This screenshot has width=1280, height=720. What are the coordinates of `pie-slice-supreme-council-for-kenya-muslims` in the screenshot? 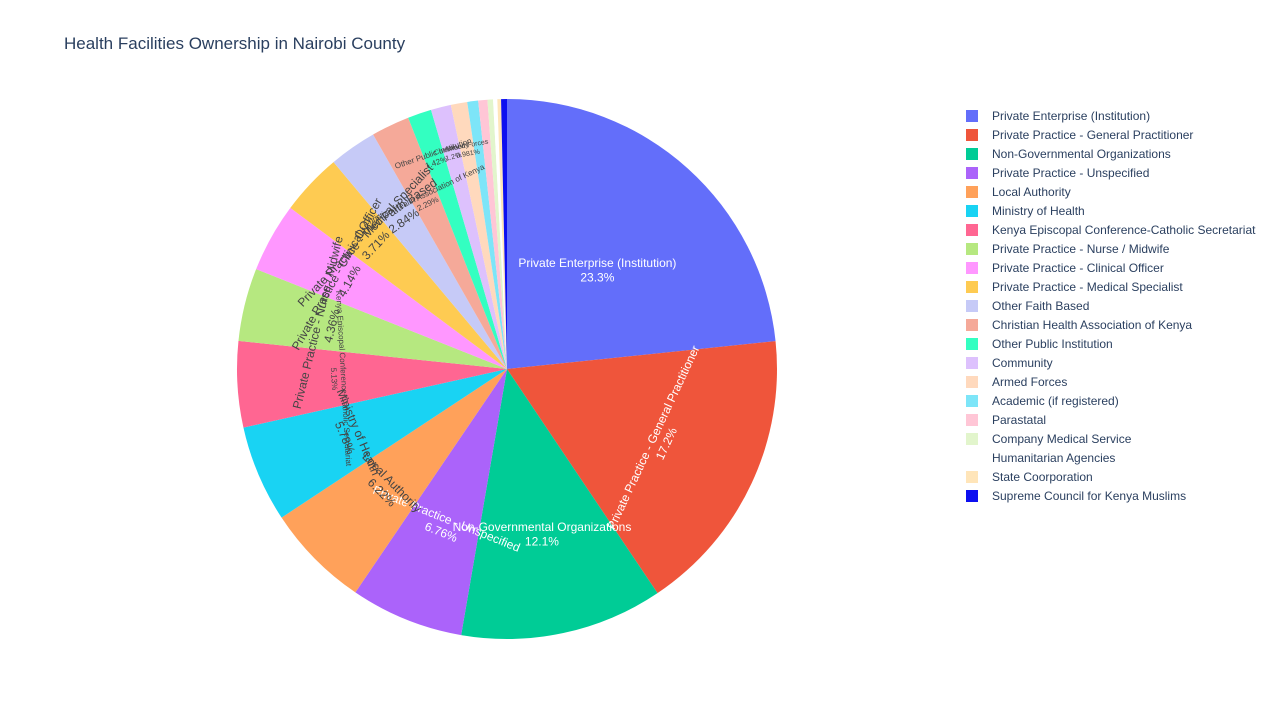 It's located at (504, 234).